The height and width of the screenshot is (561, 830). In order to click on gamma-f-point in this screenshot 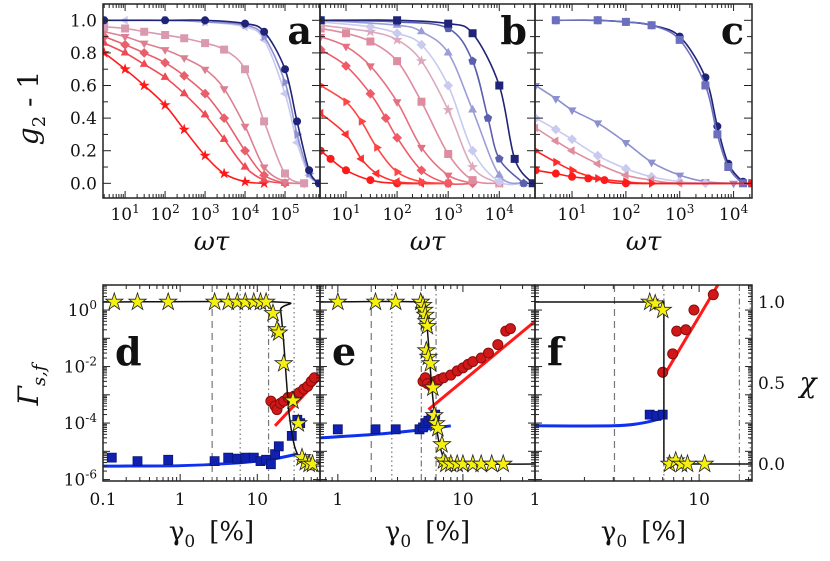, I will do `click(510, 329)`.